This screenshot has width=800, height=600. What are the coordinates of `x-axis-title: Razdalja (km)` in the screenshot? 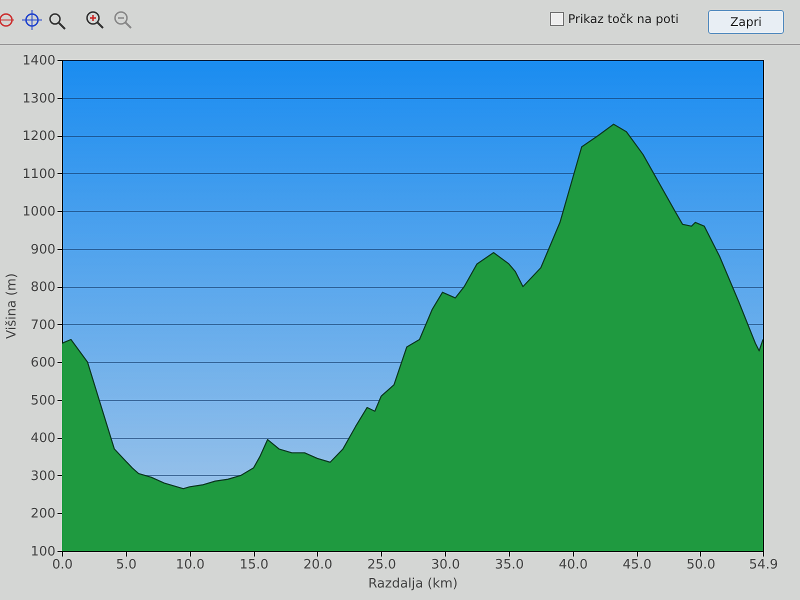 It's located at (413, 584).